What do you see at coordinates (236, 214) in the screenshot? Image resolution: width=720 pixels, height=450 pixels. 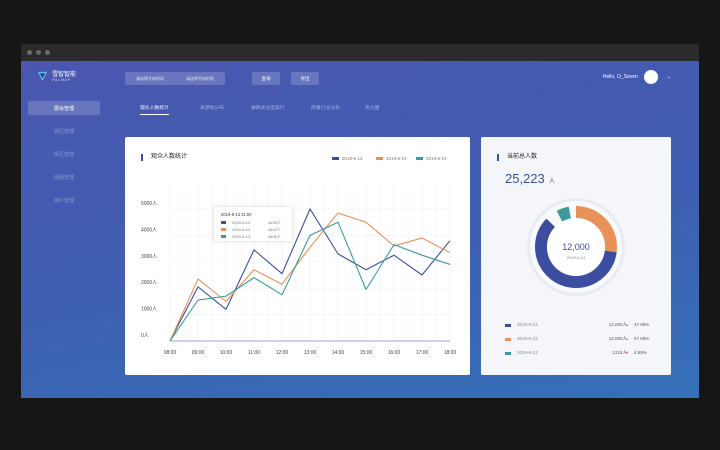 I see `tooltip-title: 2019-6-13 11:00` at bounding box center [236, 214].